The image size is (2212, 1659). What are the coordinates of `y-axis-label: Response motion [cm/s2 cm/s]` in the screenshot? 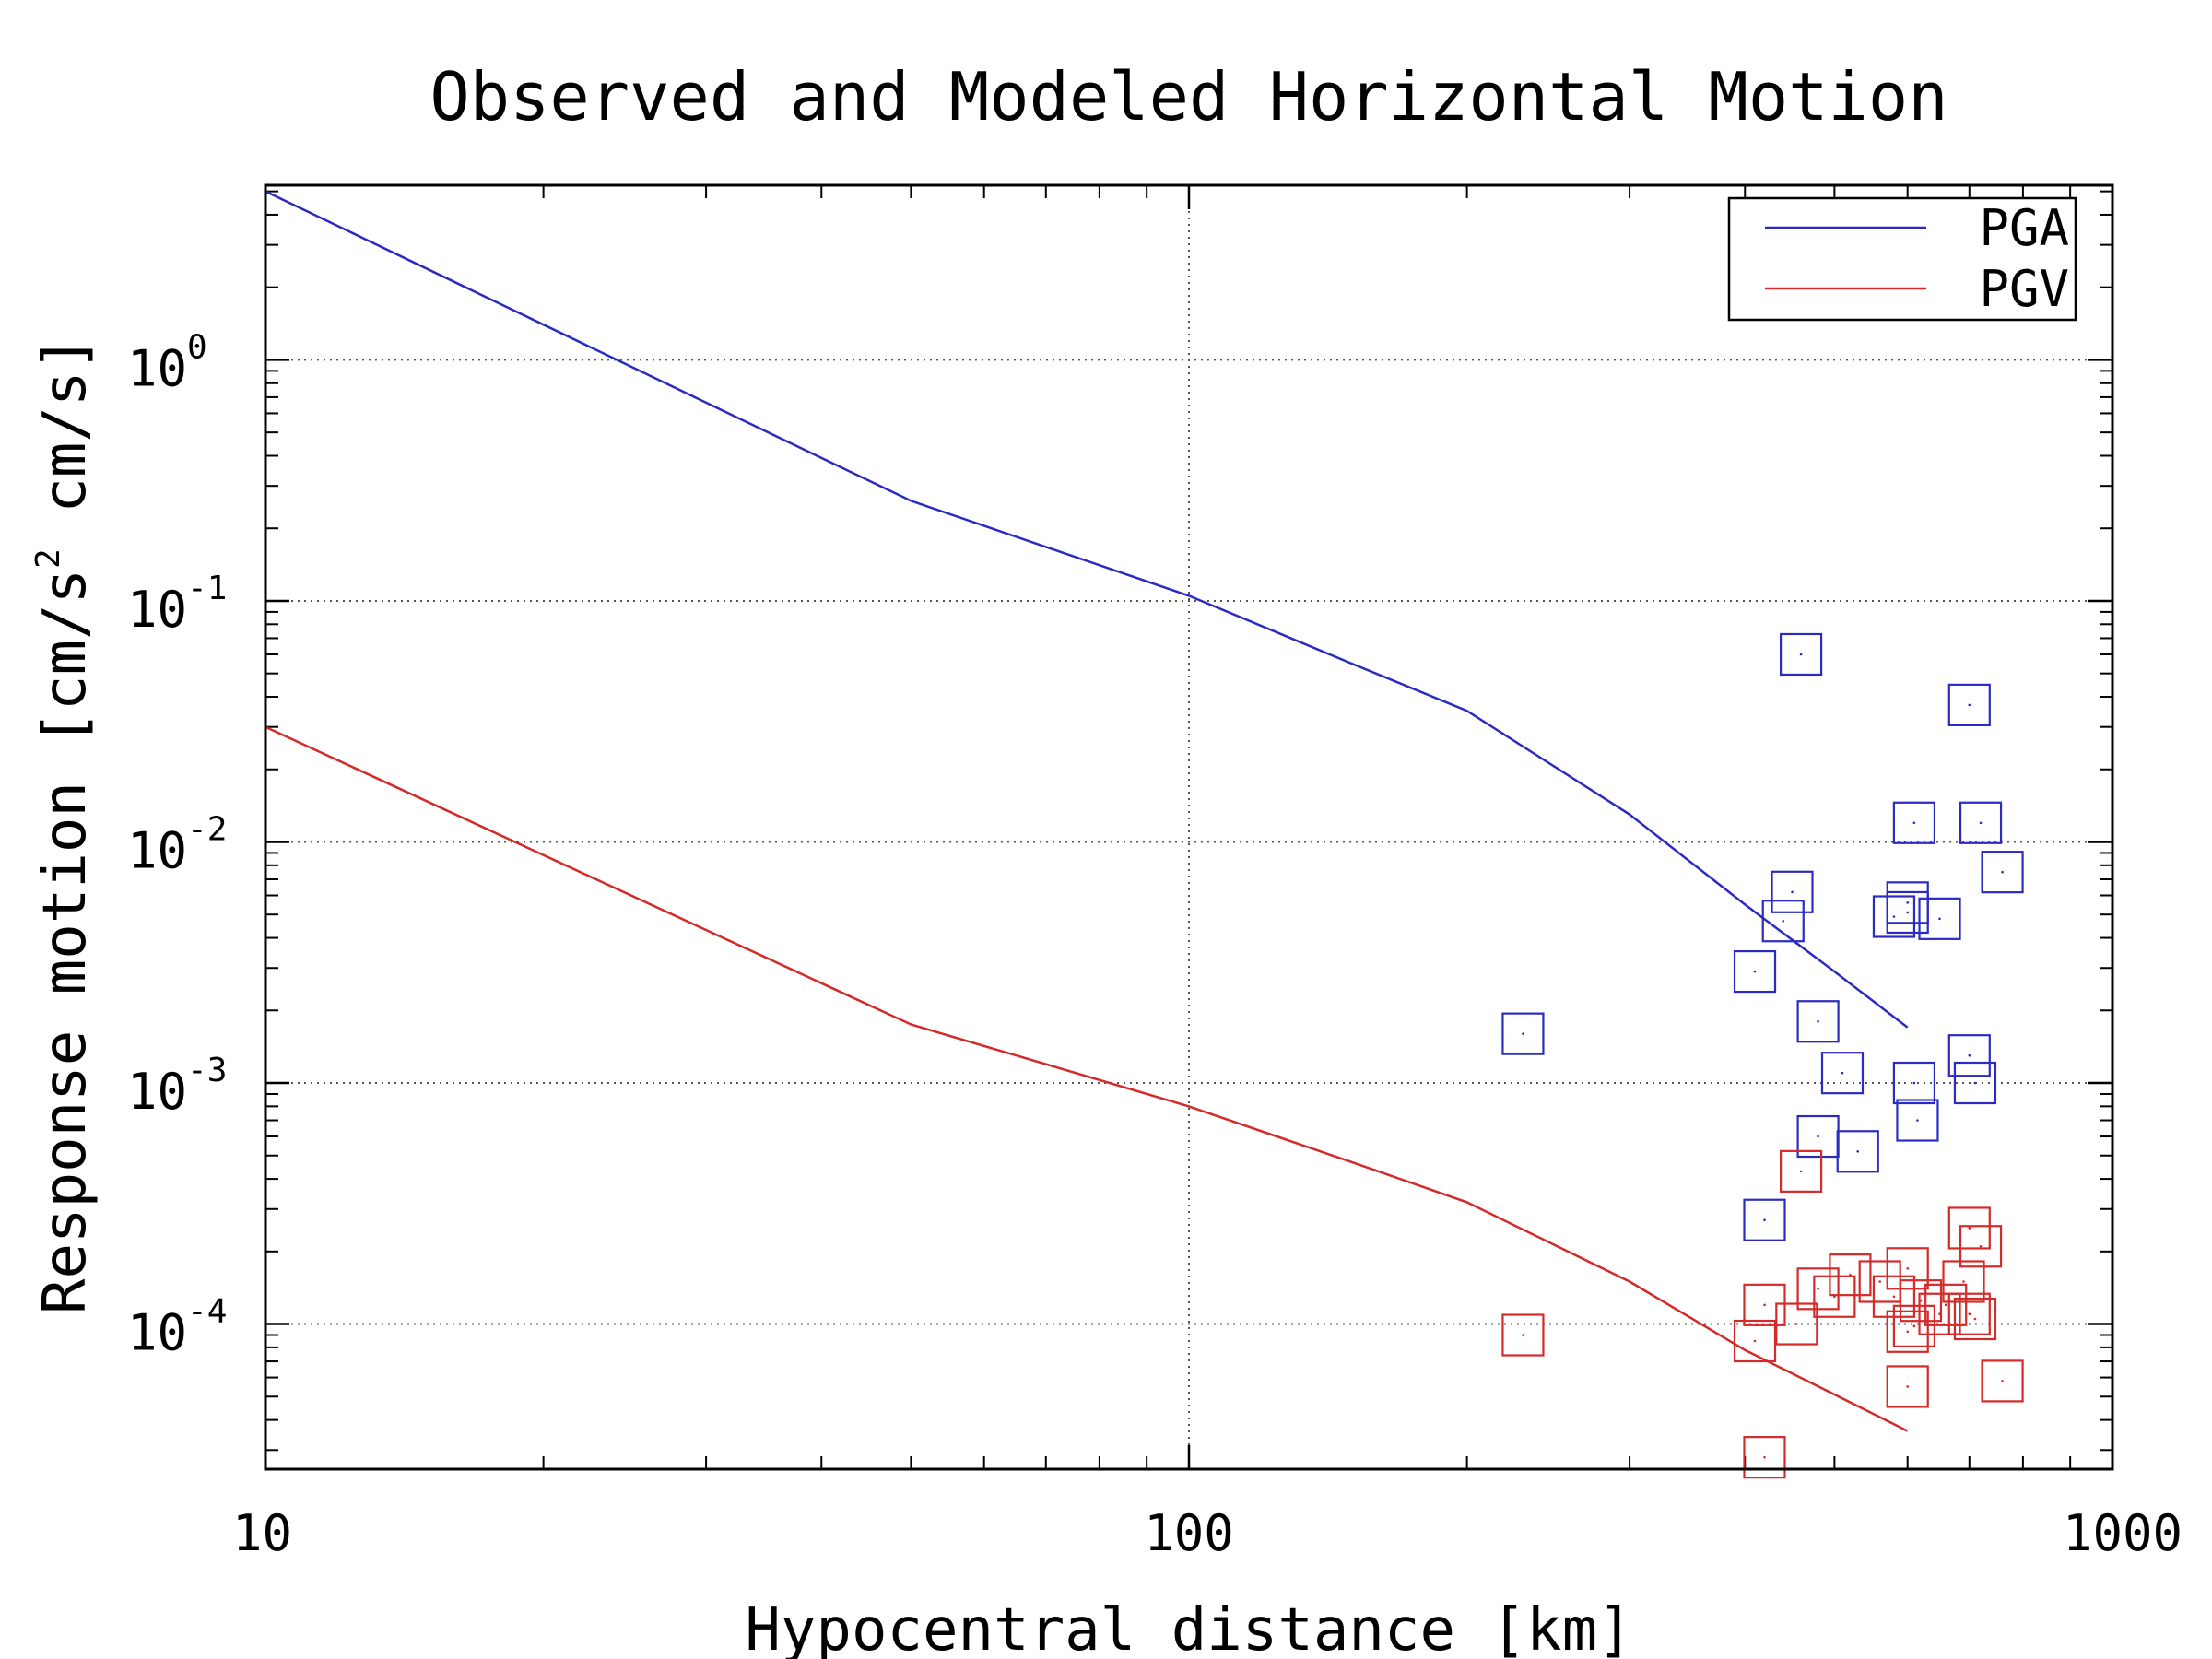 It's located at (64, 824).